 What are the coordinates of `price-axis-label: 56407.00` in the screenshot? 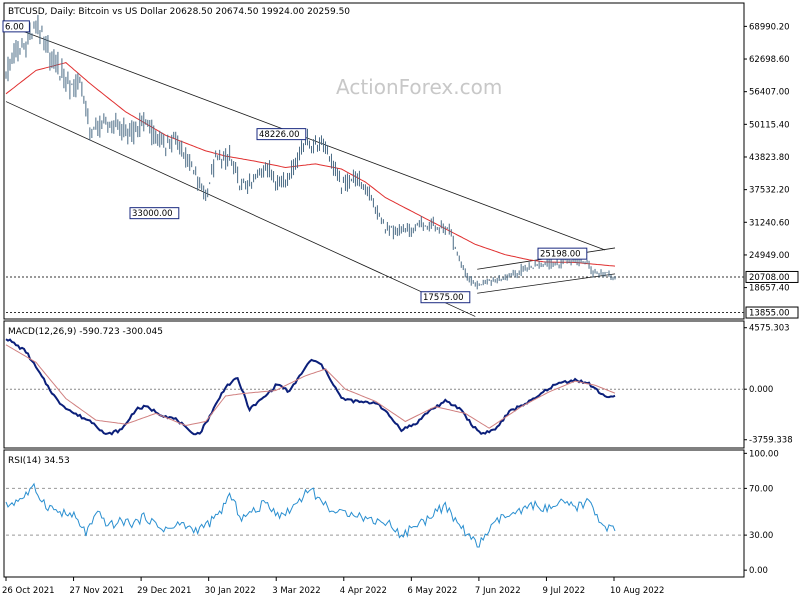 It's located at (769, 93).